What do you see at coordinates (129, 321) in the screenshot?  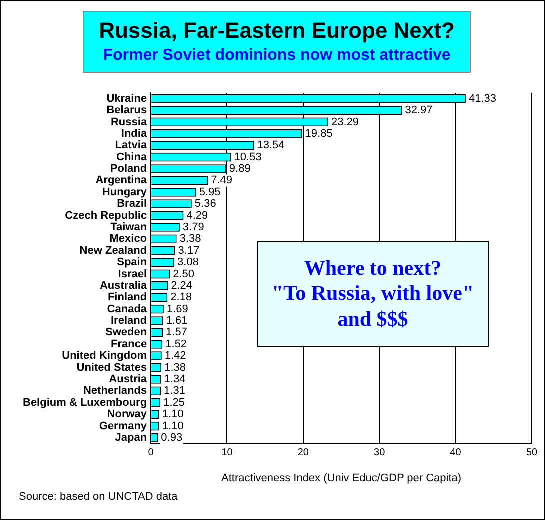 I see `y-tick-label: Ireland` at bounding box center [129, 321].